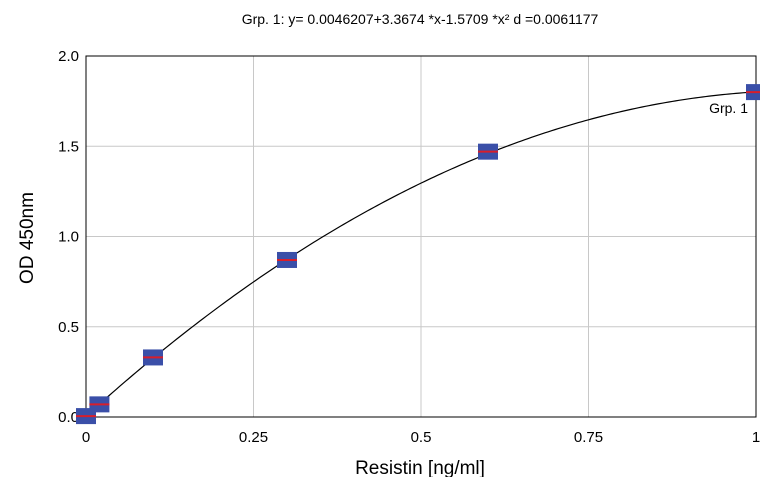 This screenshot has width=760, height=477. What do you see at coordinates (728, 108) in the screenshot?
I see `series-label: Grp. 1` at bounding box center [728, 108].